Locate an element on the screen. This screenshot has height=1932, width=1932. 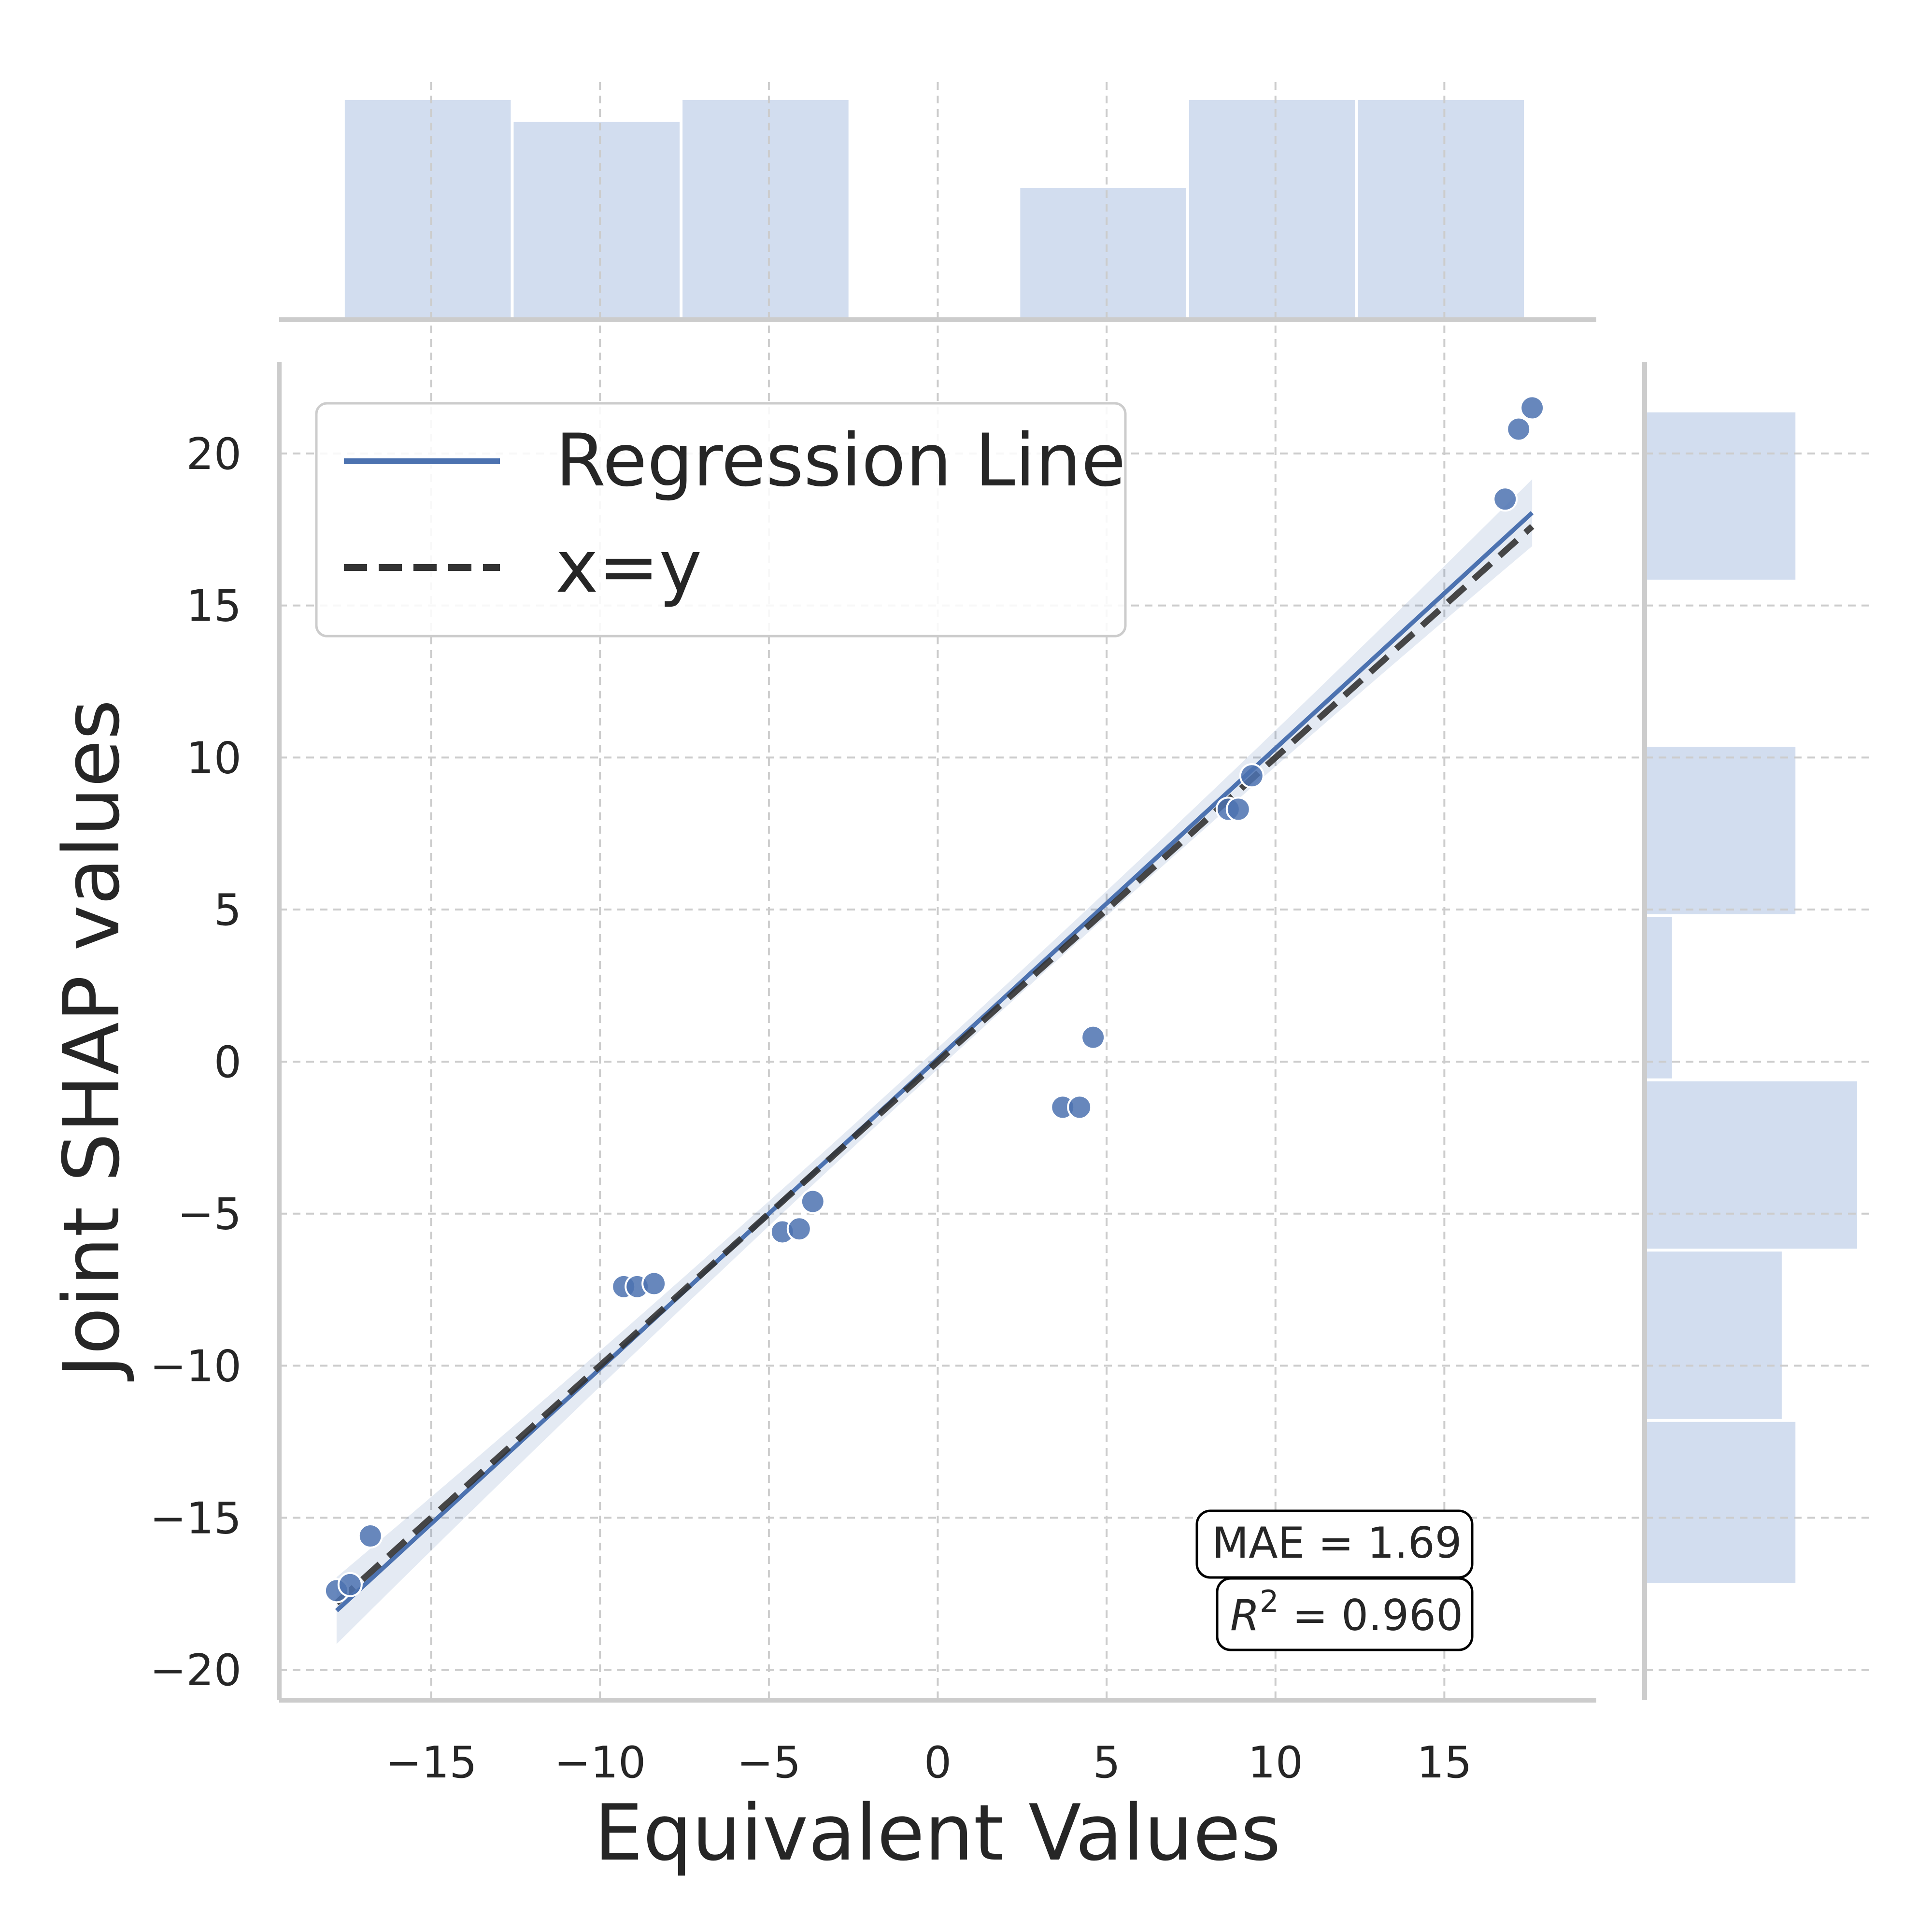
y-tick-label-4: 0 is located at coordinates (228, 1062).